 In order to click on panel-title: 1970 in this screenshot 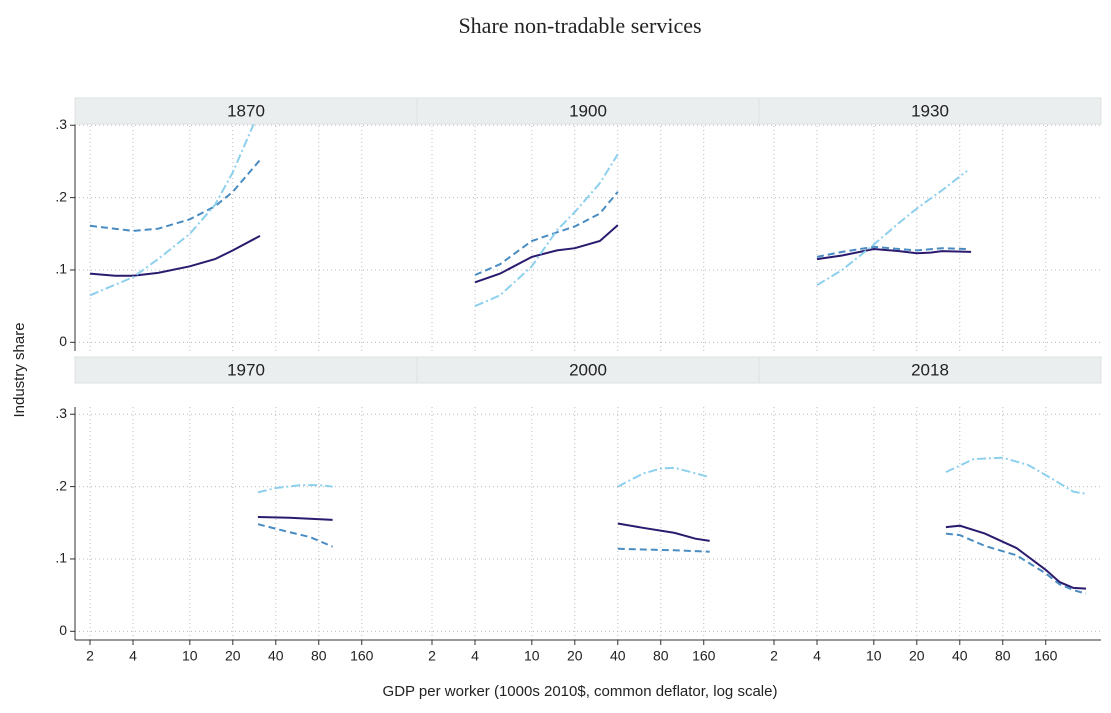, I will do `click(246, 369)`.